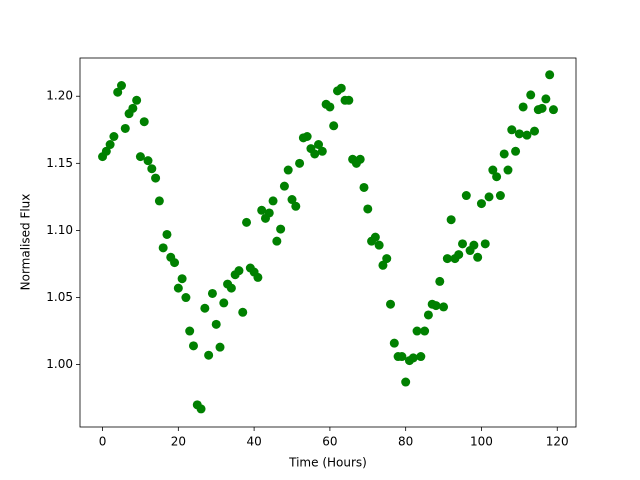 The height and width of the screenshot is (480, 640). Describe the element at coordinates (59, 163) in the screenshot. I see `y-tick-label: 1.15` at that location.